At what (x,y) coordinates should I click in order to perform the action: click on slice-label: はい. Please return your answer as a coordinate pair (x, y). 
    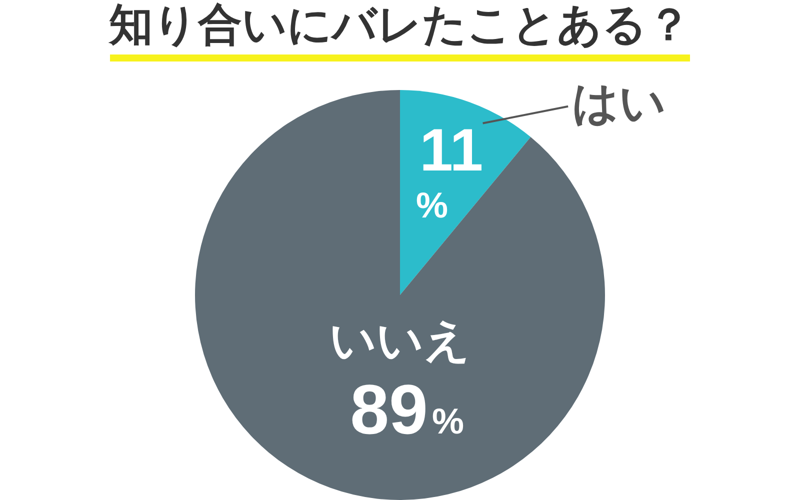
    Looking at the image, I should click on (619, 102).